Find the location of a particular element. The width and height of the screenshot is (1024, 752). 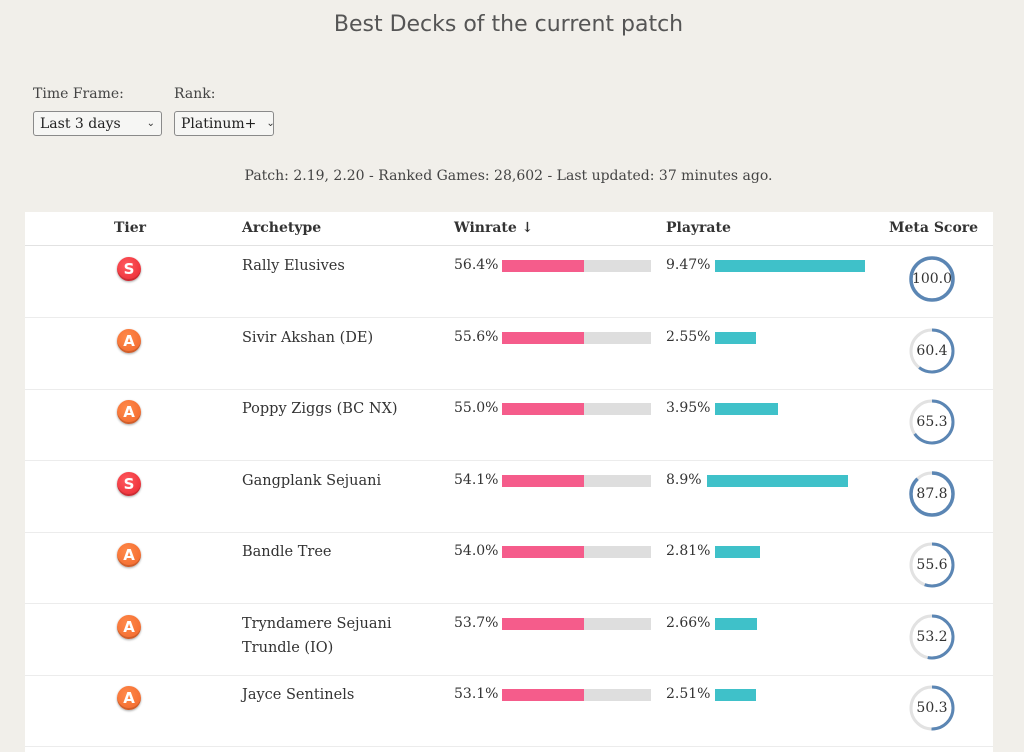

rank-select: Platinum+ ⌄ is located at coordinates (224, 123).